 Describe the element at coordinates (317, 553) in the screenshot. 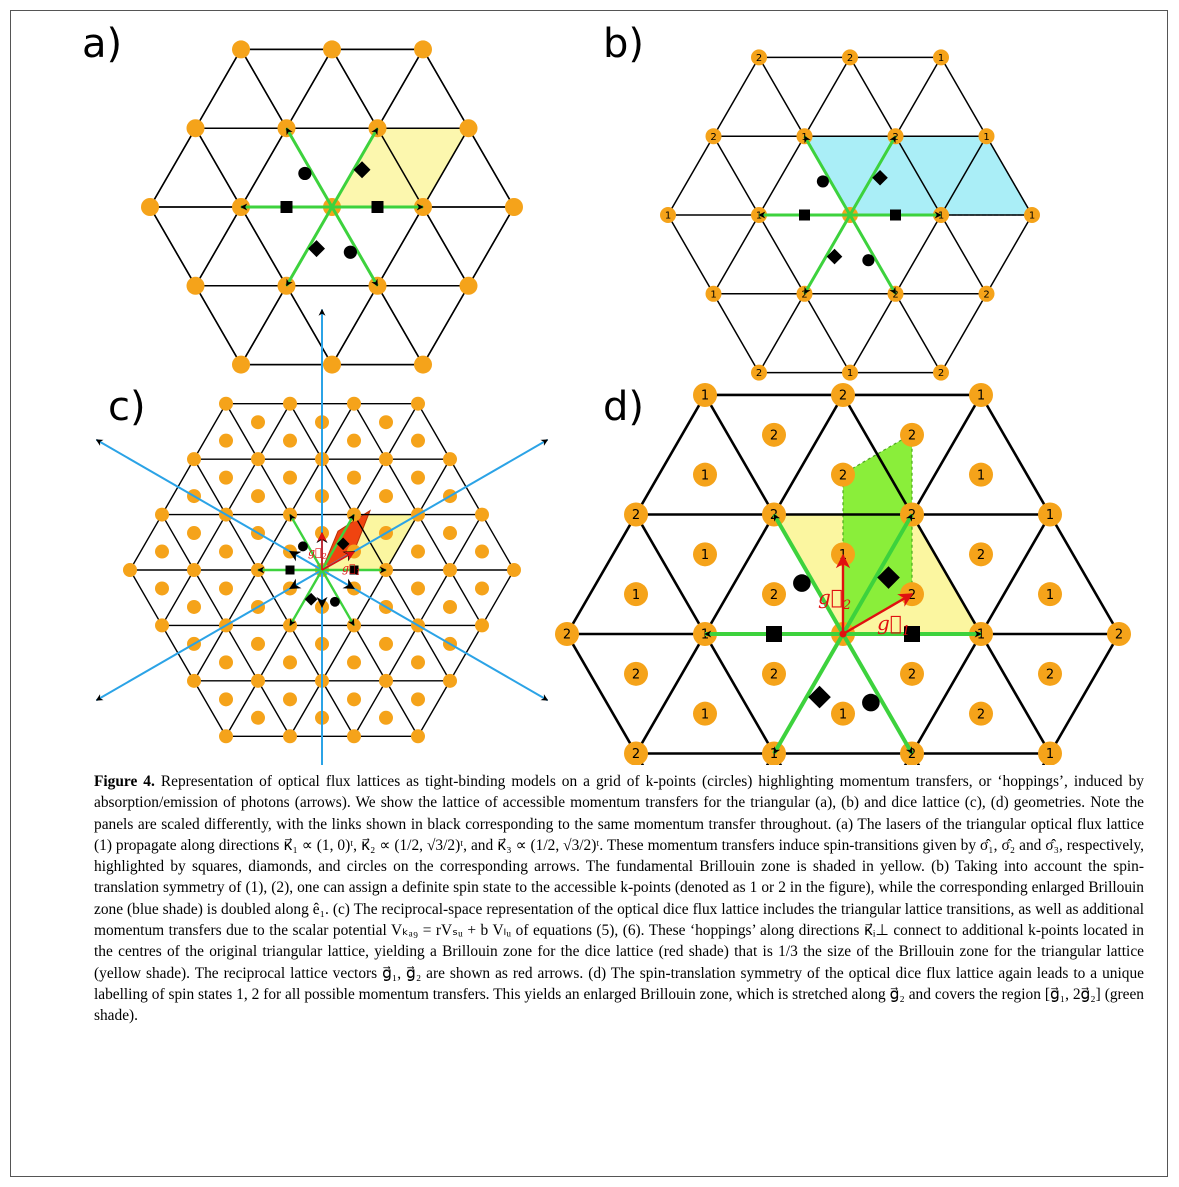

I see `vector-g2-label: g⃗2` at that location.